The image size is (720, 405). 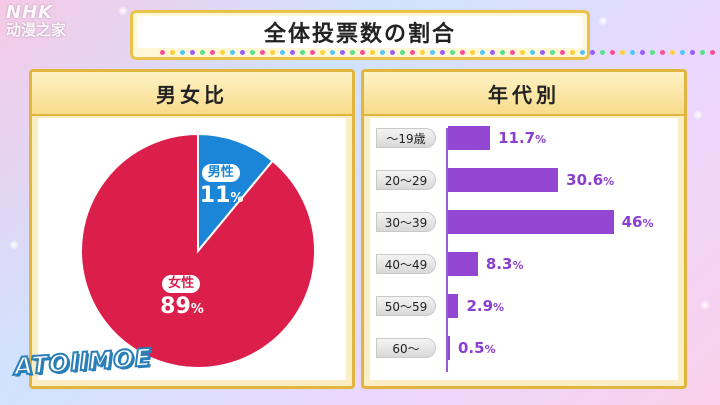 I want to click on bar-row: ～19歳 11.7%, so click(x=524, y=138).